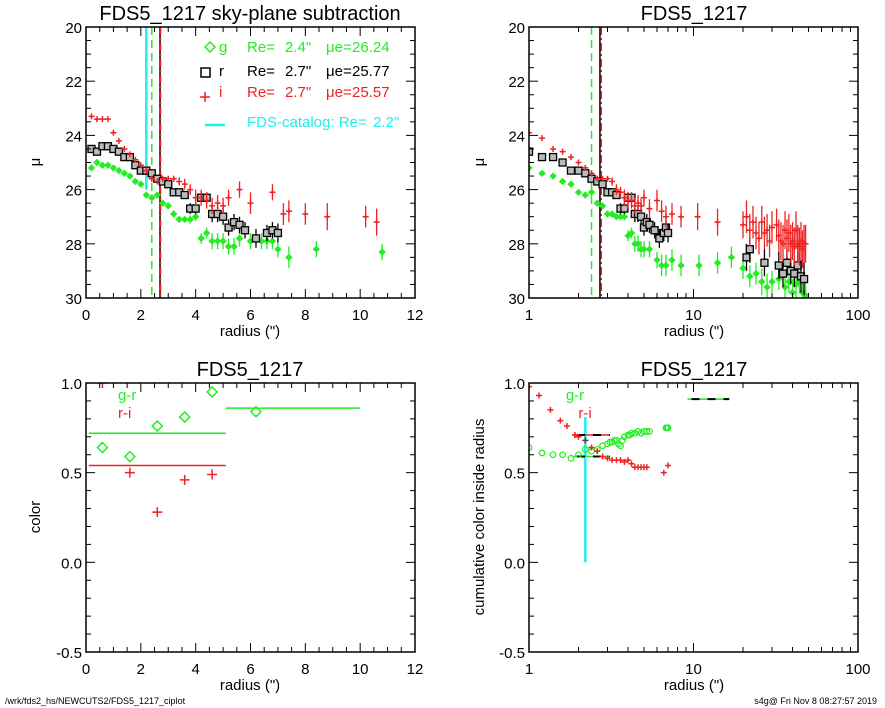 The image size is (885, 708). What do you see at coordinates (302, 122) in the screenshot?
I see `legend-entry-catalog: FDS-catalog: Re= 2.2"` at bounding box center [302, 122].